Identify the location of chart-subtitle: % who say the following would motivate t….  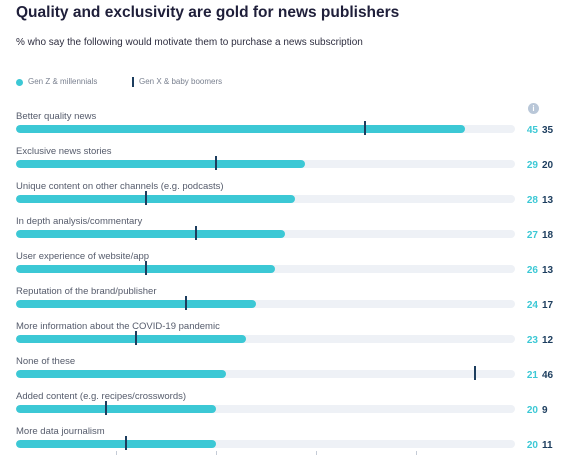
(189, 42).